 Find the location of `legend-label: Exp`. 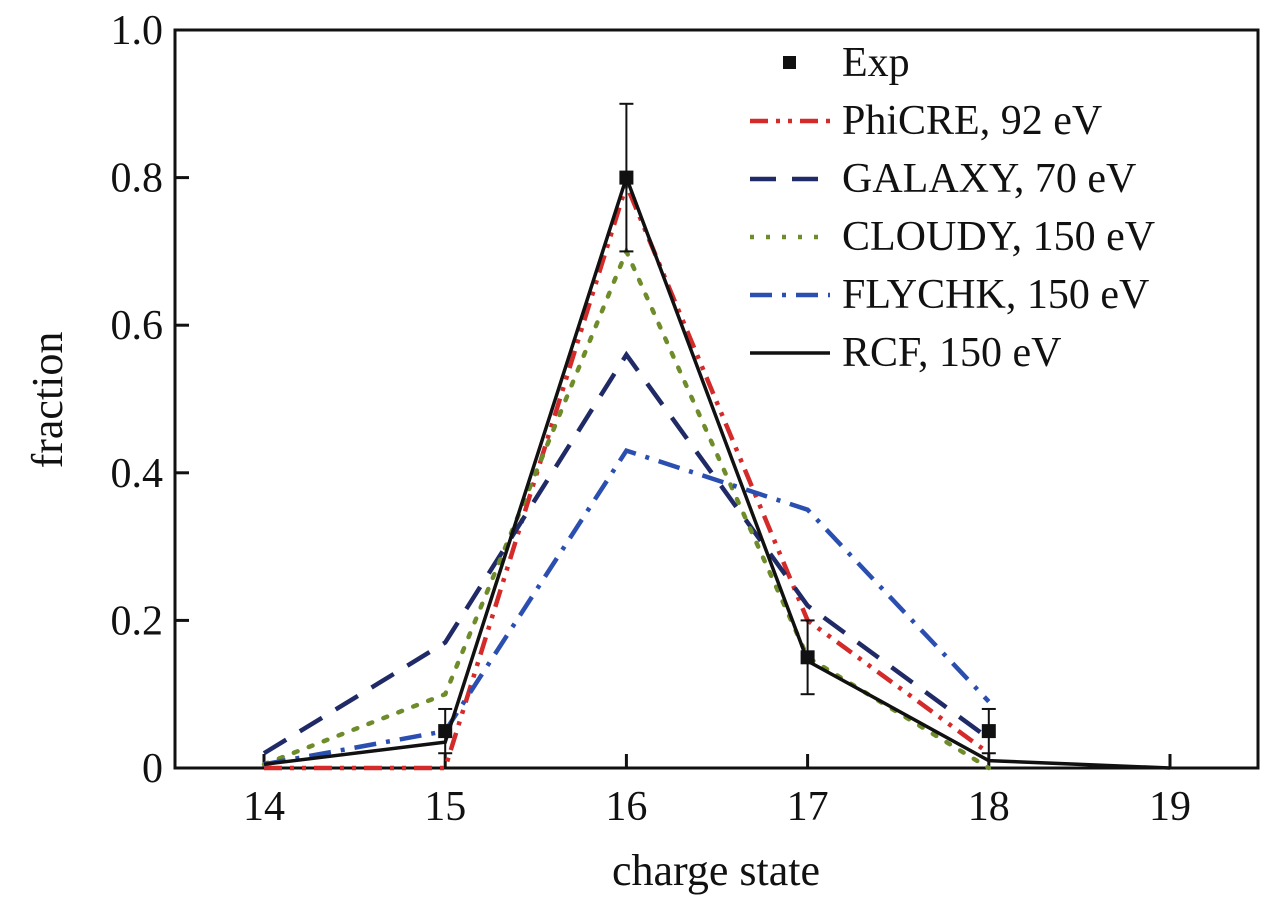

legend-label: Exp is located at coordinates (876, 63).